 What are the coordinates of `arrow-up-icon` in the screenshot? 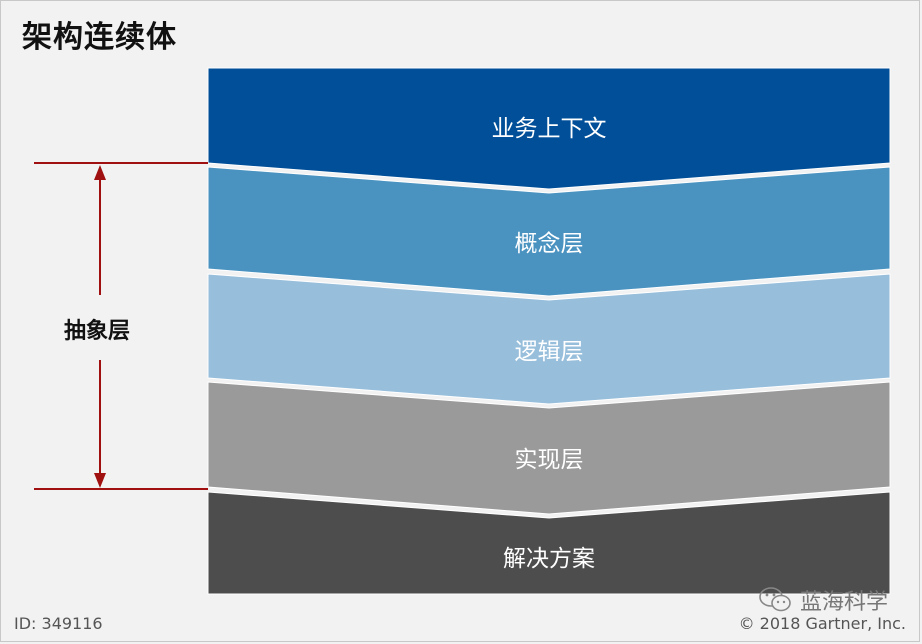 It's located at (100, 172).